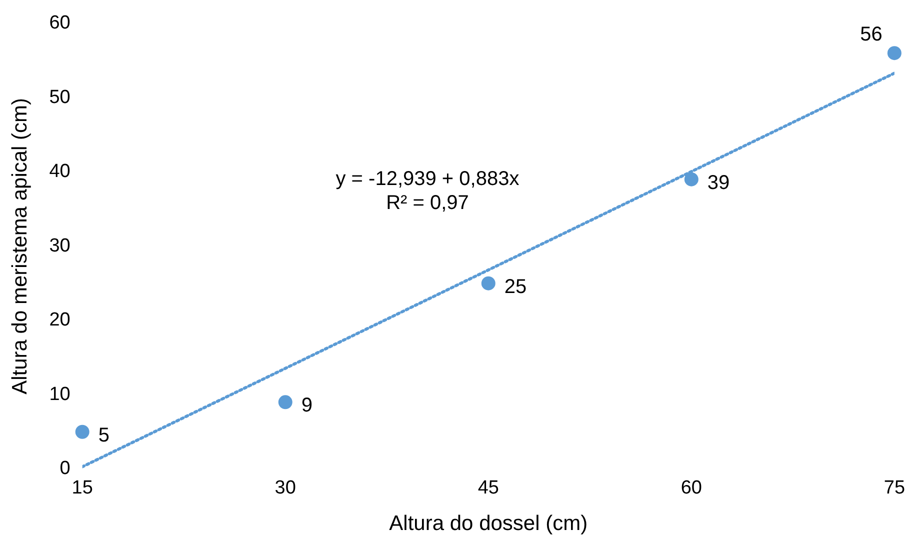  I want to click on x-tick-label: 75, so click(895, 488).